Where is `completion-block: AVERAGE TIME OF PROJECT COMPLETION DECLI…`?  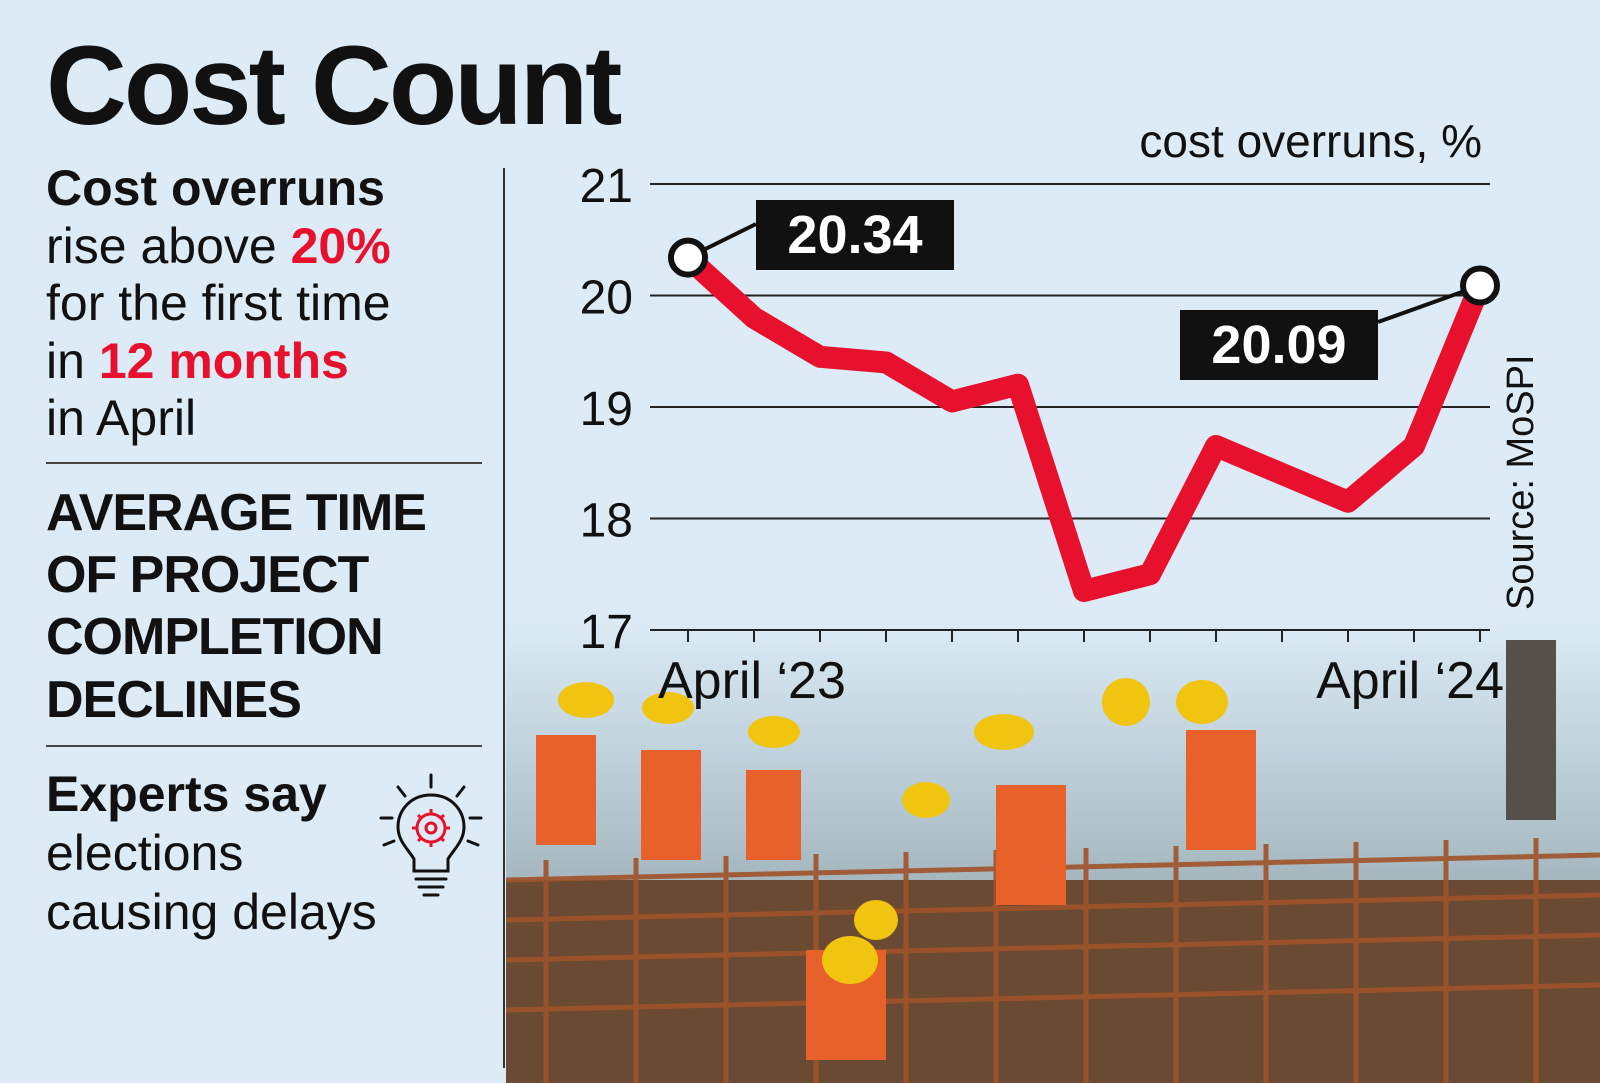 completion-block: AVERAGE TIME OF PROJECT COMPLETION DECLI… is located at coordinates (266, 607).